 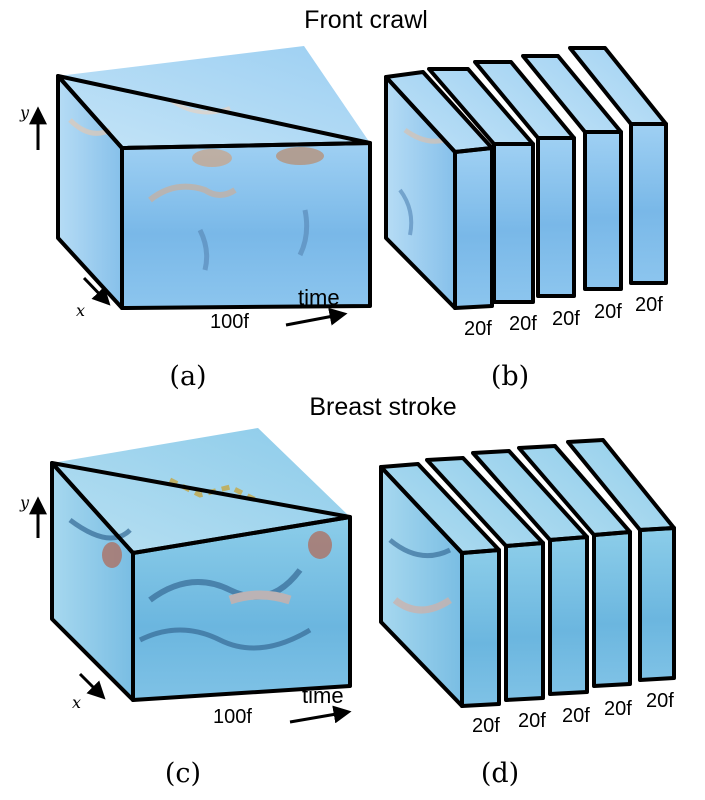 I want to click on clip-label-d-5: 20f, so click(x=660, y=701).